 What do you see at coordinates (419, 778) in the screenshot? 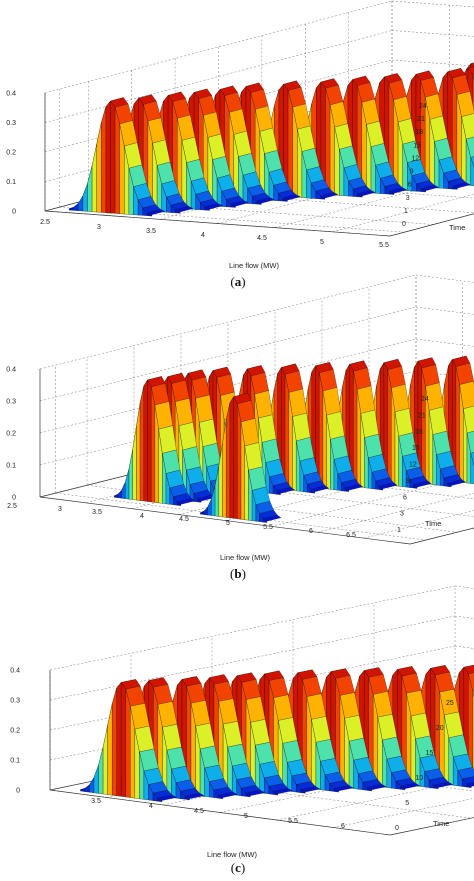
I see `y-tick-label: 10` at bounding box center [419, 778].